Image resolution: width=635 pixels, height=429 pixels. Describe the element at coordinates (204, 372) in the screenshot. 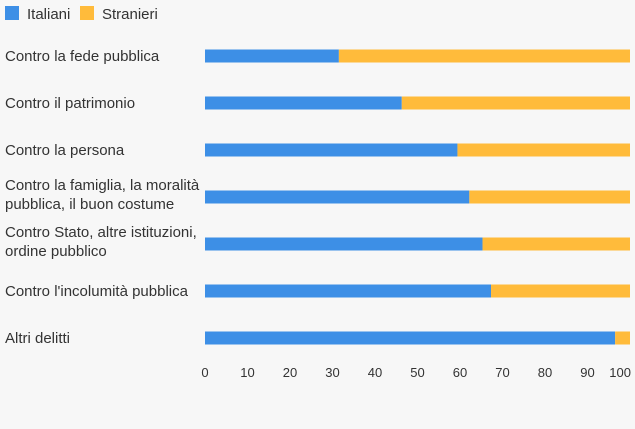

I see `x-tick-label: 0` at that location.